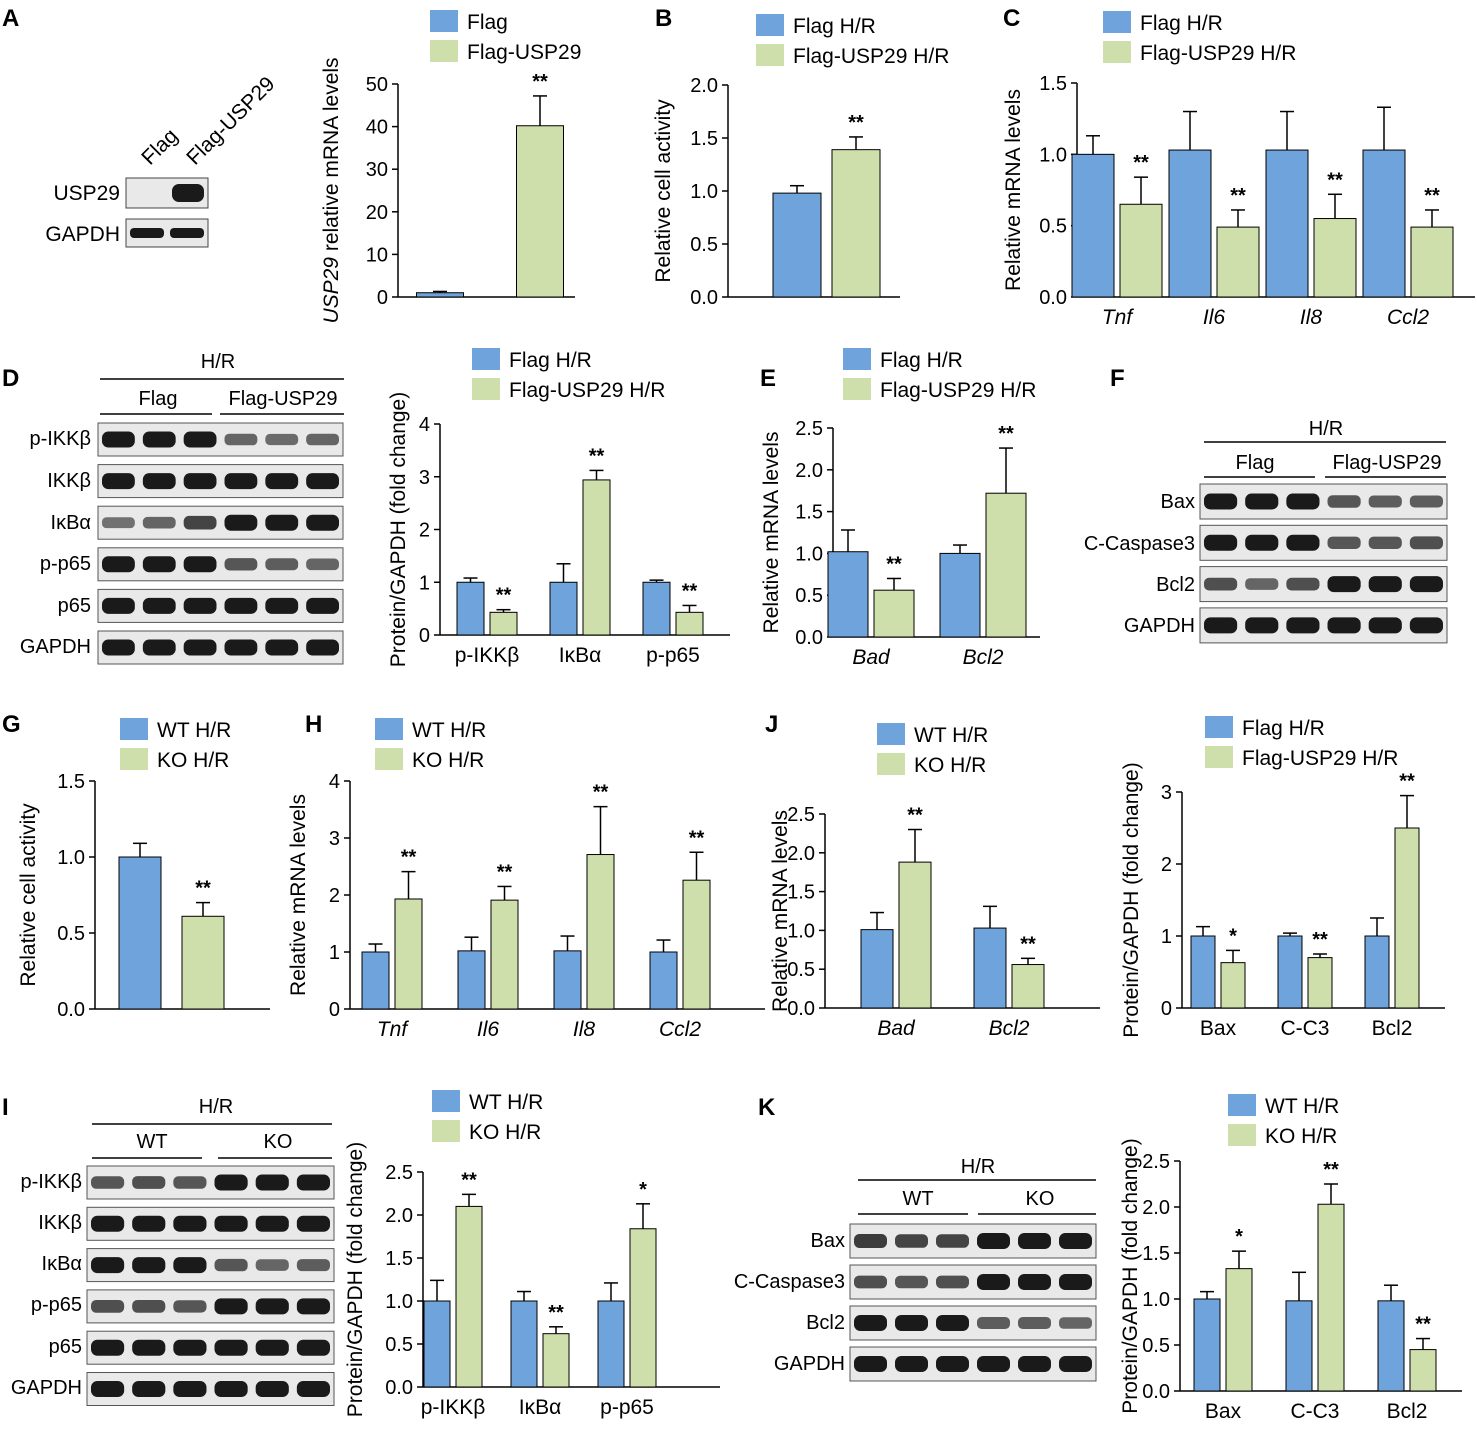 The image size is (1477, 1433). Describe the element at coordinates (1156, 1300) in the screenshot. I see `y-tick-label: 1.0` at that location.